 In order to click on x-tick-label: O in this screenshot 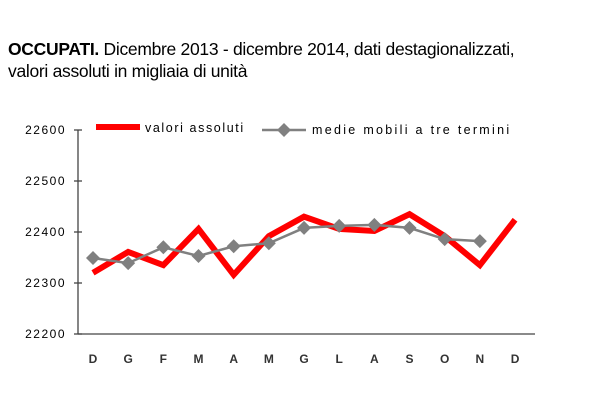, I will do `click(444, 359)`.